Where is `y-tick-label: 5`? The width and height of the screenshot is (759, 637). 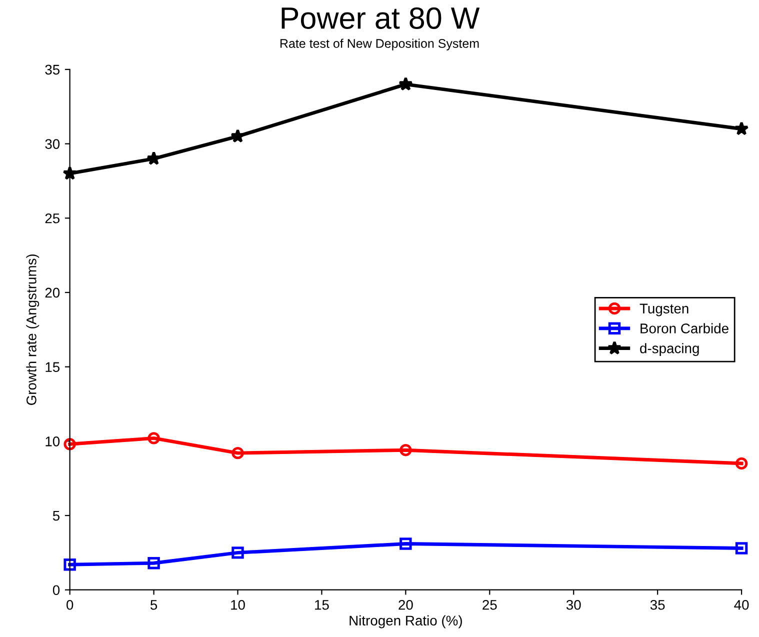 y-tick-label: 5 is located at coordinates (56, 515).